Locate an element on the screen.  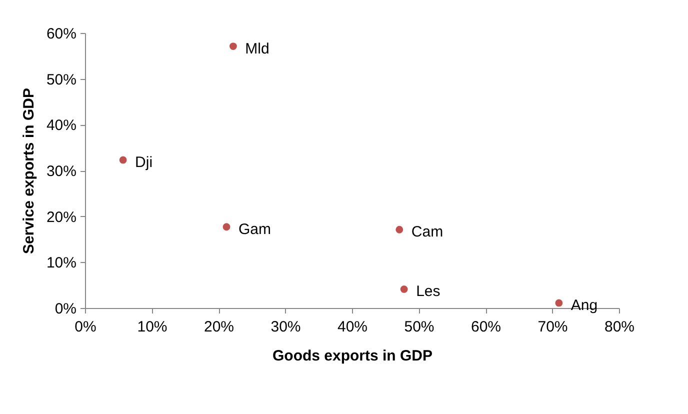
x-tick-label: 80% is located at coordinates (619, 327).